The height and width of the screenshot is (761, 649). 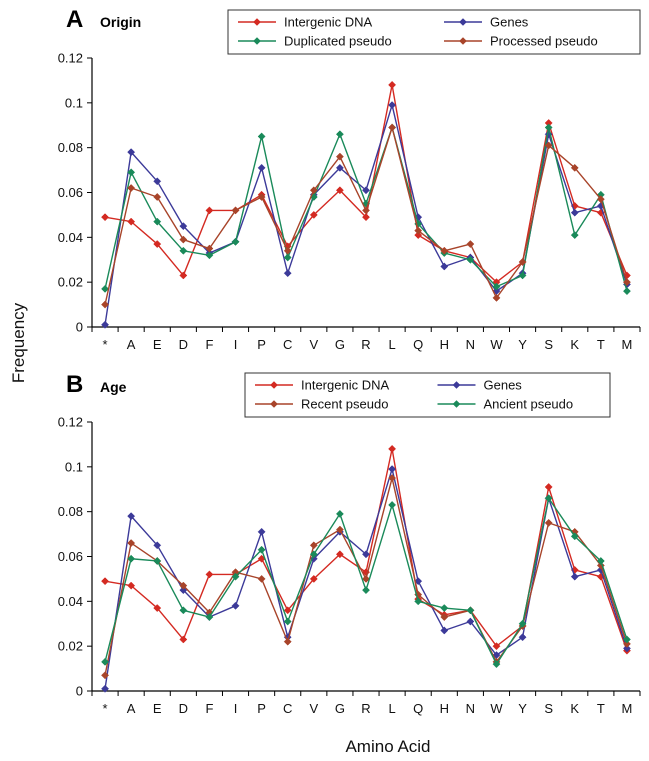 I want to click on x-tick-label: Q, so click(x=418, y=344).